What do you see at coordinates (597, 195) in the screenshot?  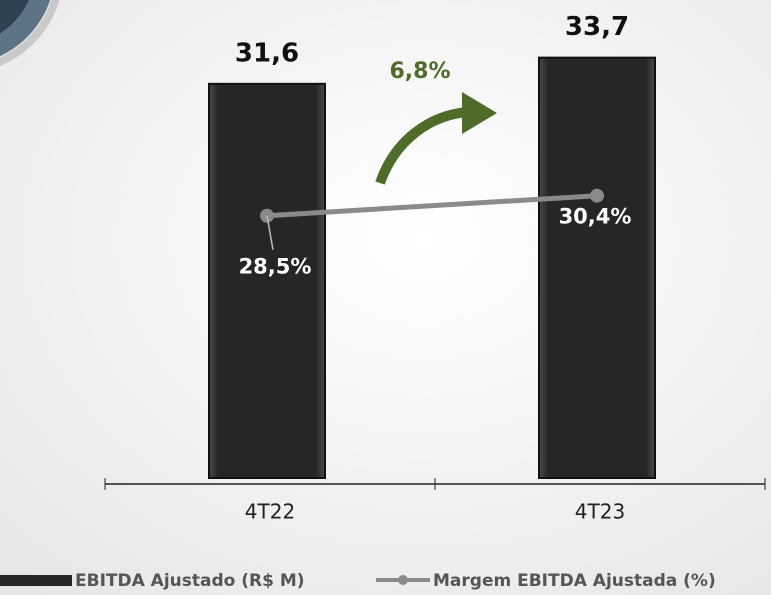 I see `line-point` at bounding box center [597, 195].